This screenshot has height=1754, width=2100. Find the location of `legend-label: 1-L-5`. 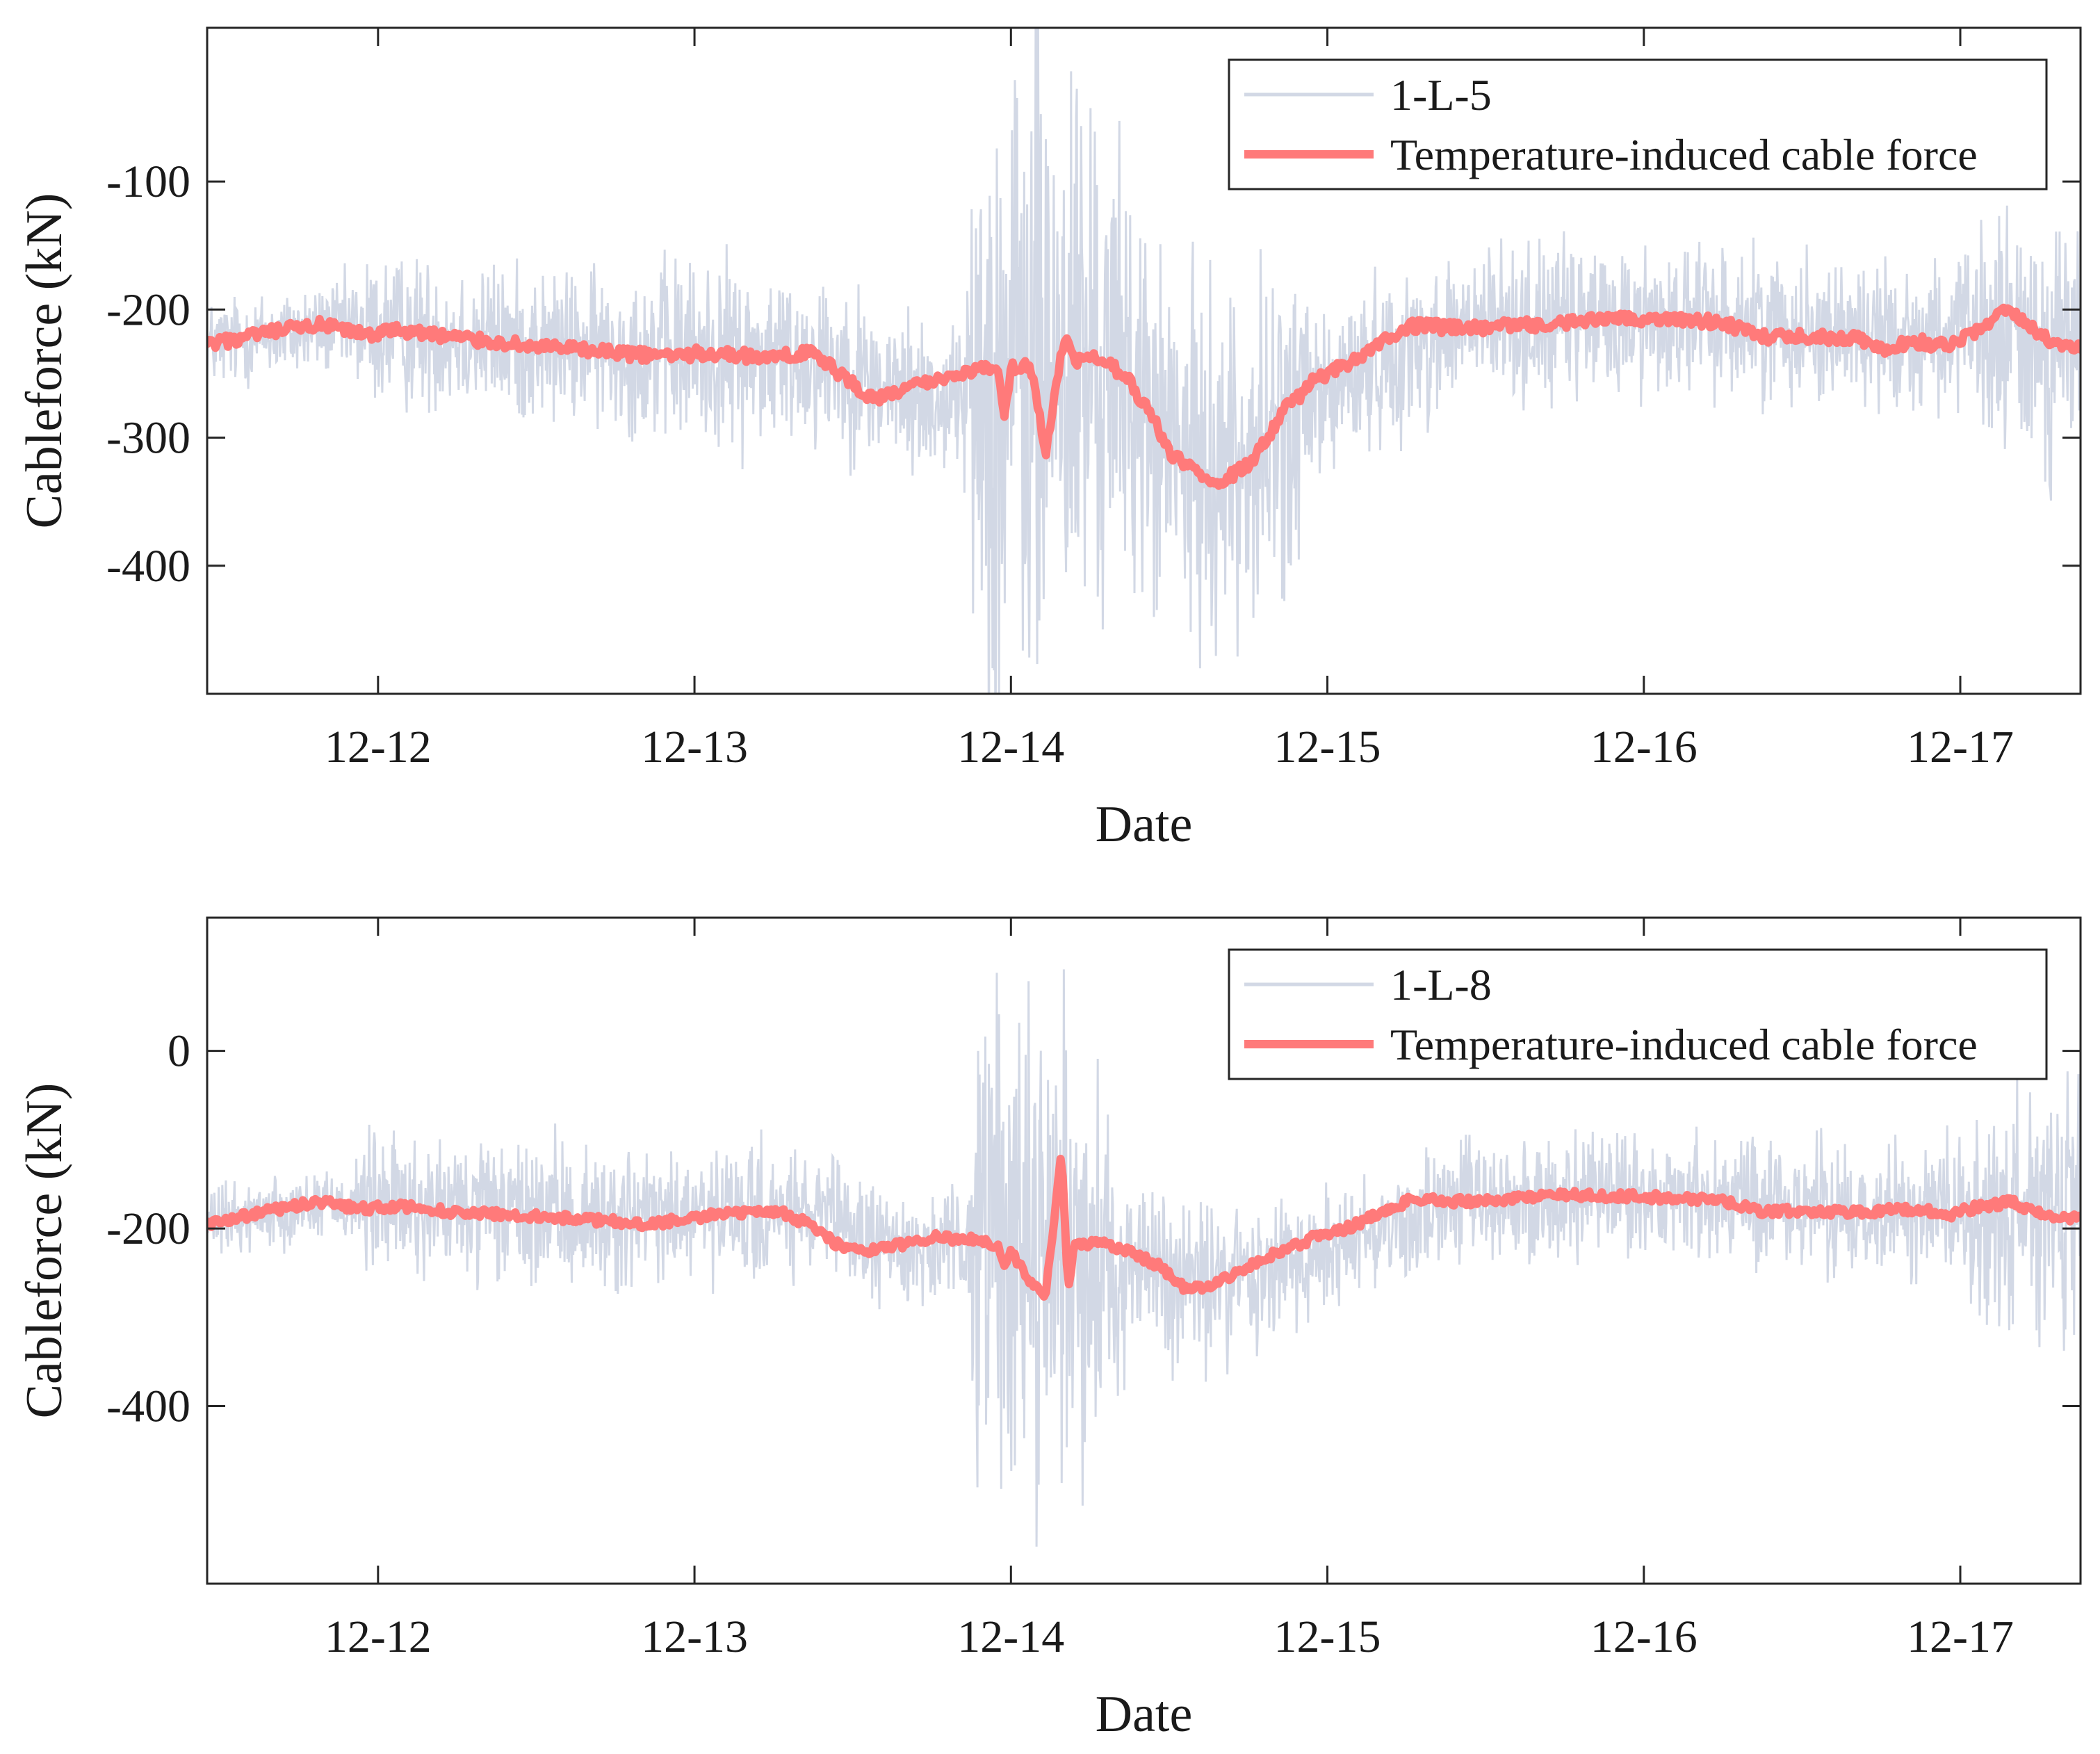

legend-label: 1-L-5 is located at coordinates (1441, 95).